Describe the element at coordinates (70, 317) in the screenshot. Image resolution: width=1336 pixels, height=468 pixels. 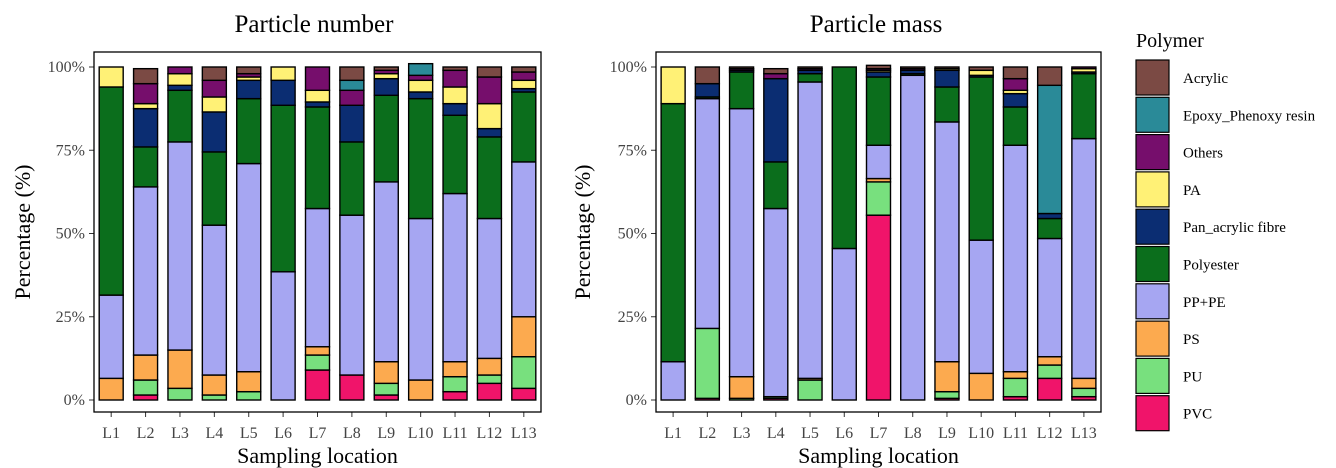
I see `y-tick-label: 25%` at that location.